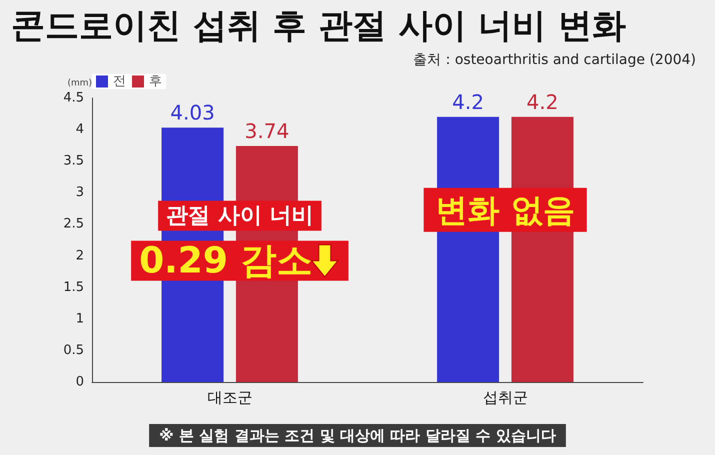 Image resolution: width=715 pixels, height=455 pixels. I want to click on y-tick-label: 3.5, so click(73, 161).